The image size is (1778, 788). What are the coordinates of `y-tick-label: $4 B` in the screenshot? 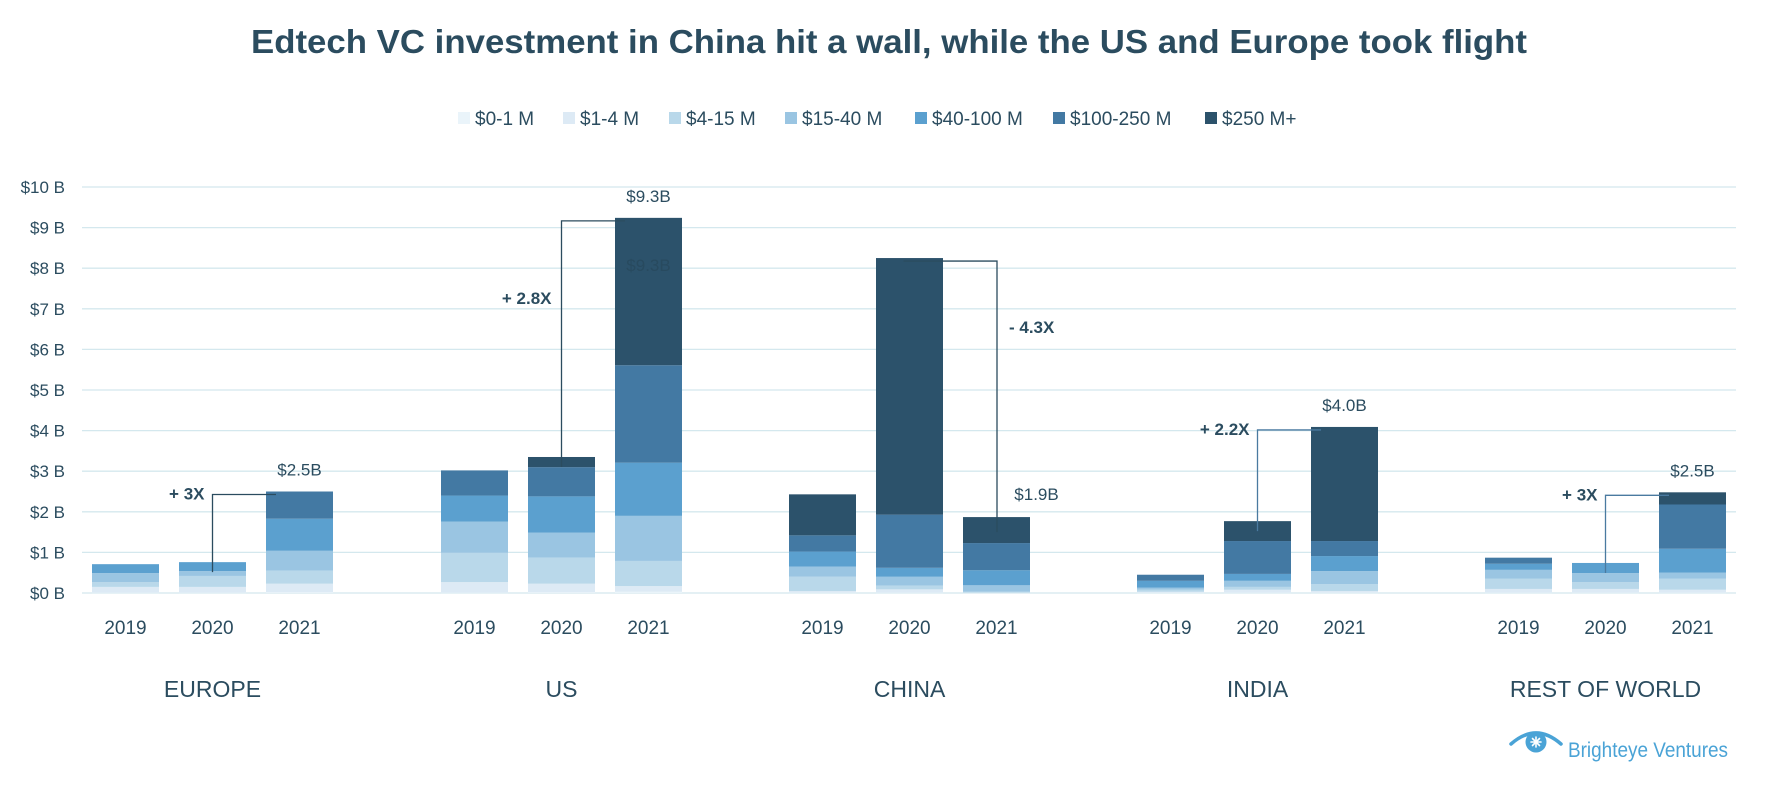 It's located at (47, 431).